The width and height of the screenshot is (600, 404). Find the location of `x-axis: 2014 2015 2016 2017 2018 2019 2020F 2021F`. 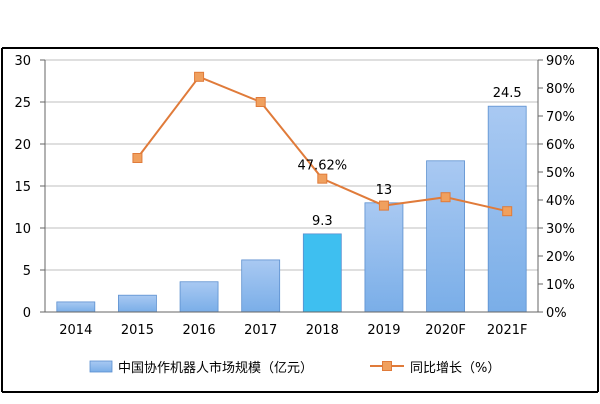

x-axis: 2014 2015 2016 2017 2018 2019 2020F 2021F is located at coordinates (291, 324).